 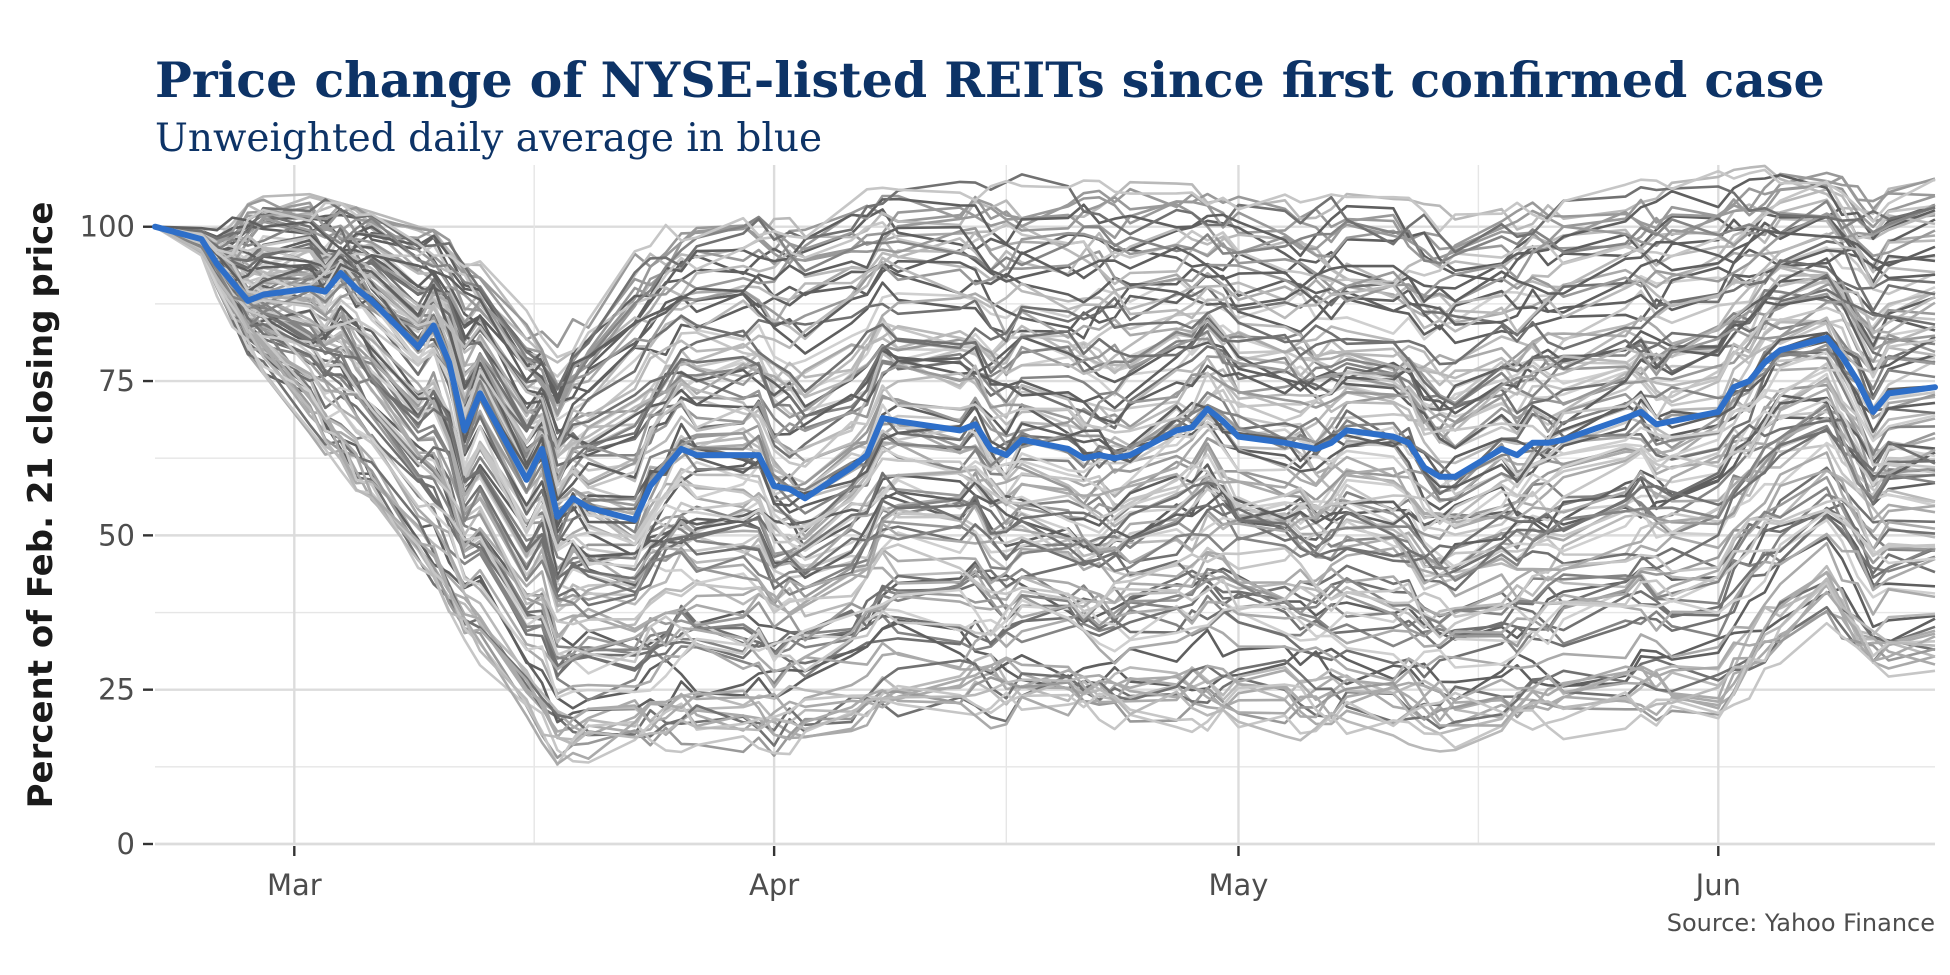 I want to click on y-tick-label: 50, so click(x=116, y=535).